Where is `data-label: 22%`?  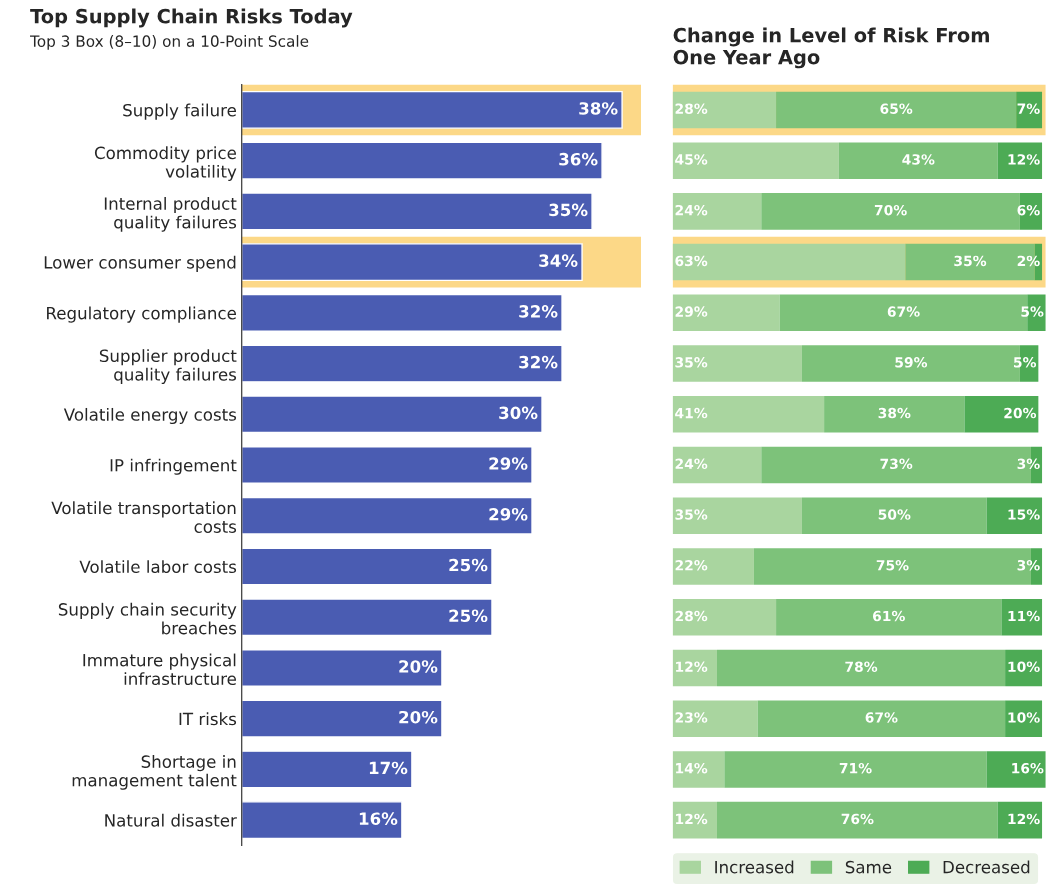 data-label: 22% is located at coordinates (691, 565).